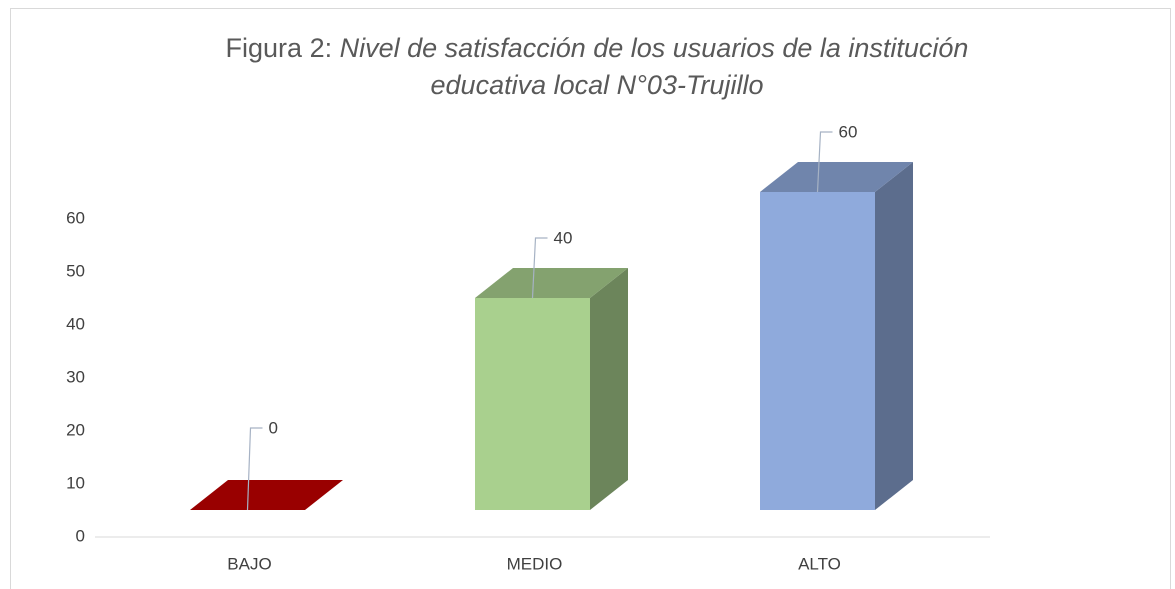  What do you see at coordinates (249, 563) in the screenshot?
I see `x-tick-label: BAJO` at bounding box center [249, 563].